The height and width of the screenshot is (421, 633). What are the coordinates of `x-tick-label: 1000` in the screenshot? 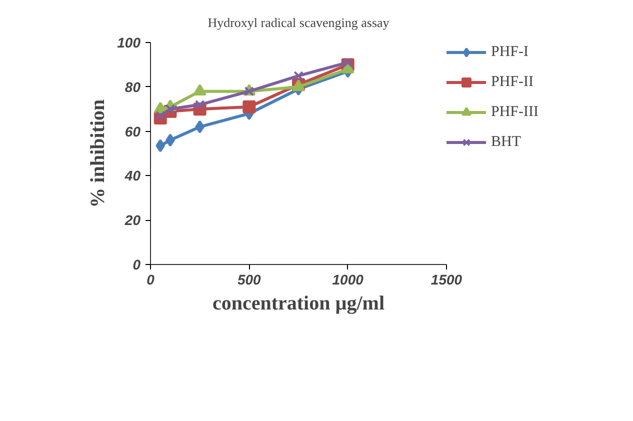 It's located at (348, 280).